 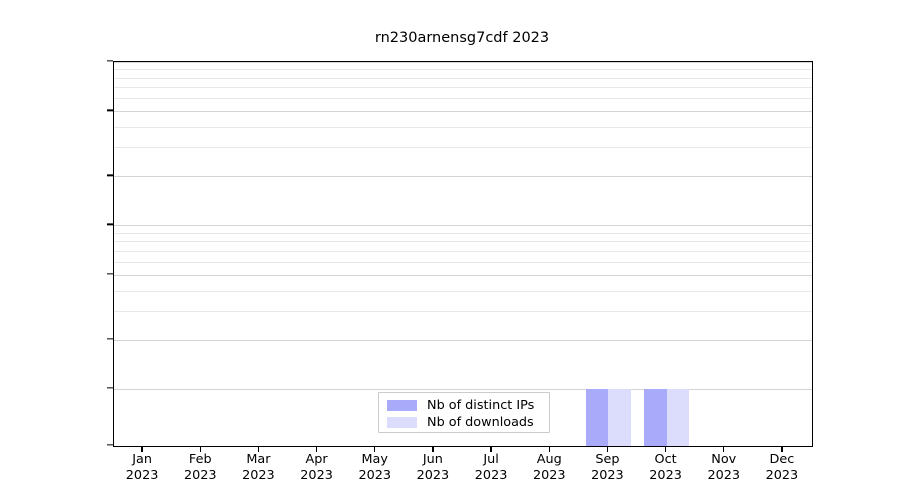 I want to click on legend-item-downloads: Nb of downloads, so click(x=465, y=422).